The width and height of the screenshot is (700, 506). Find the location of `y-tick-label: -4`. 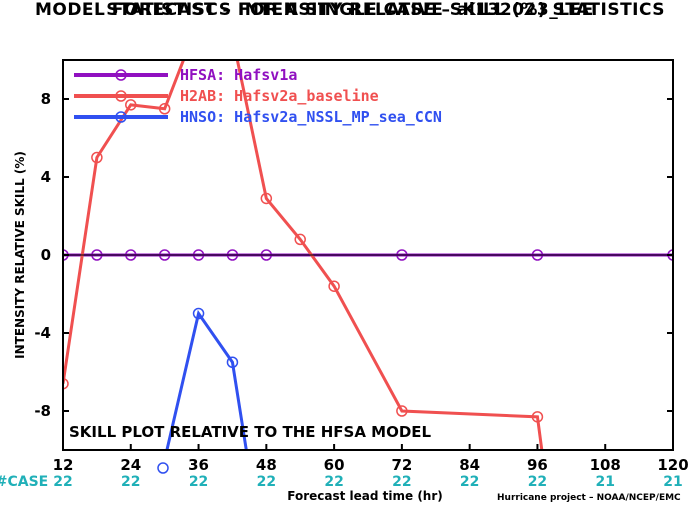

y-tick-label: -4 is located at coordinates (42, 333).